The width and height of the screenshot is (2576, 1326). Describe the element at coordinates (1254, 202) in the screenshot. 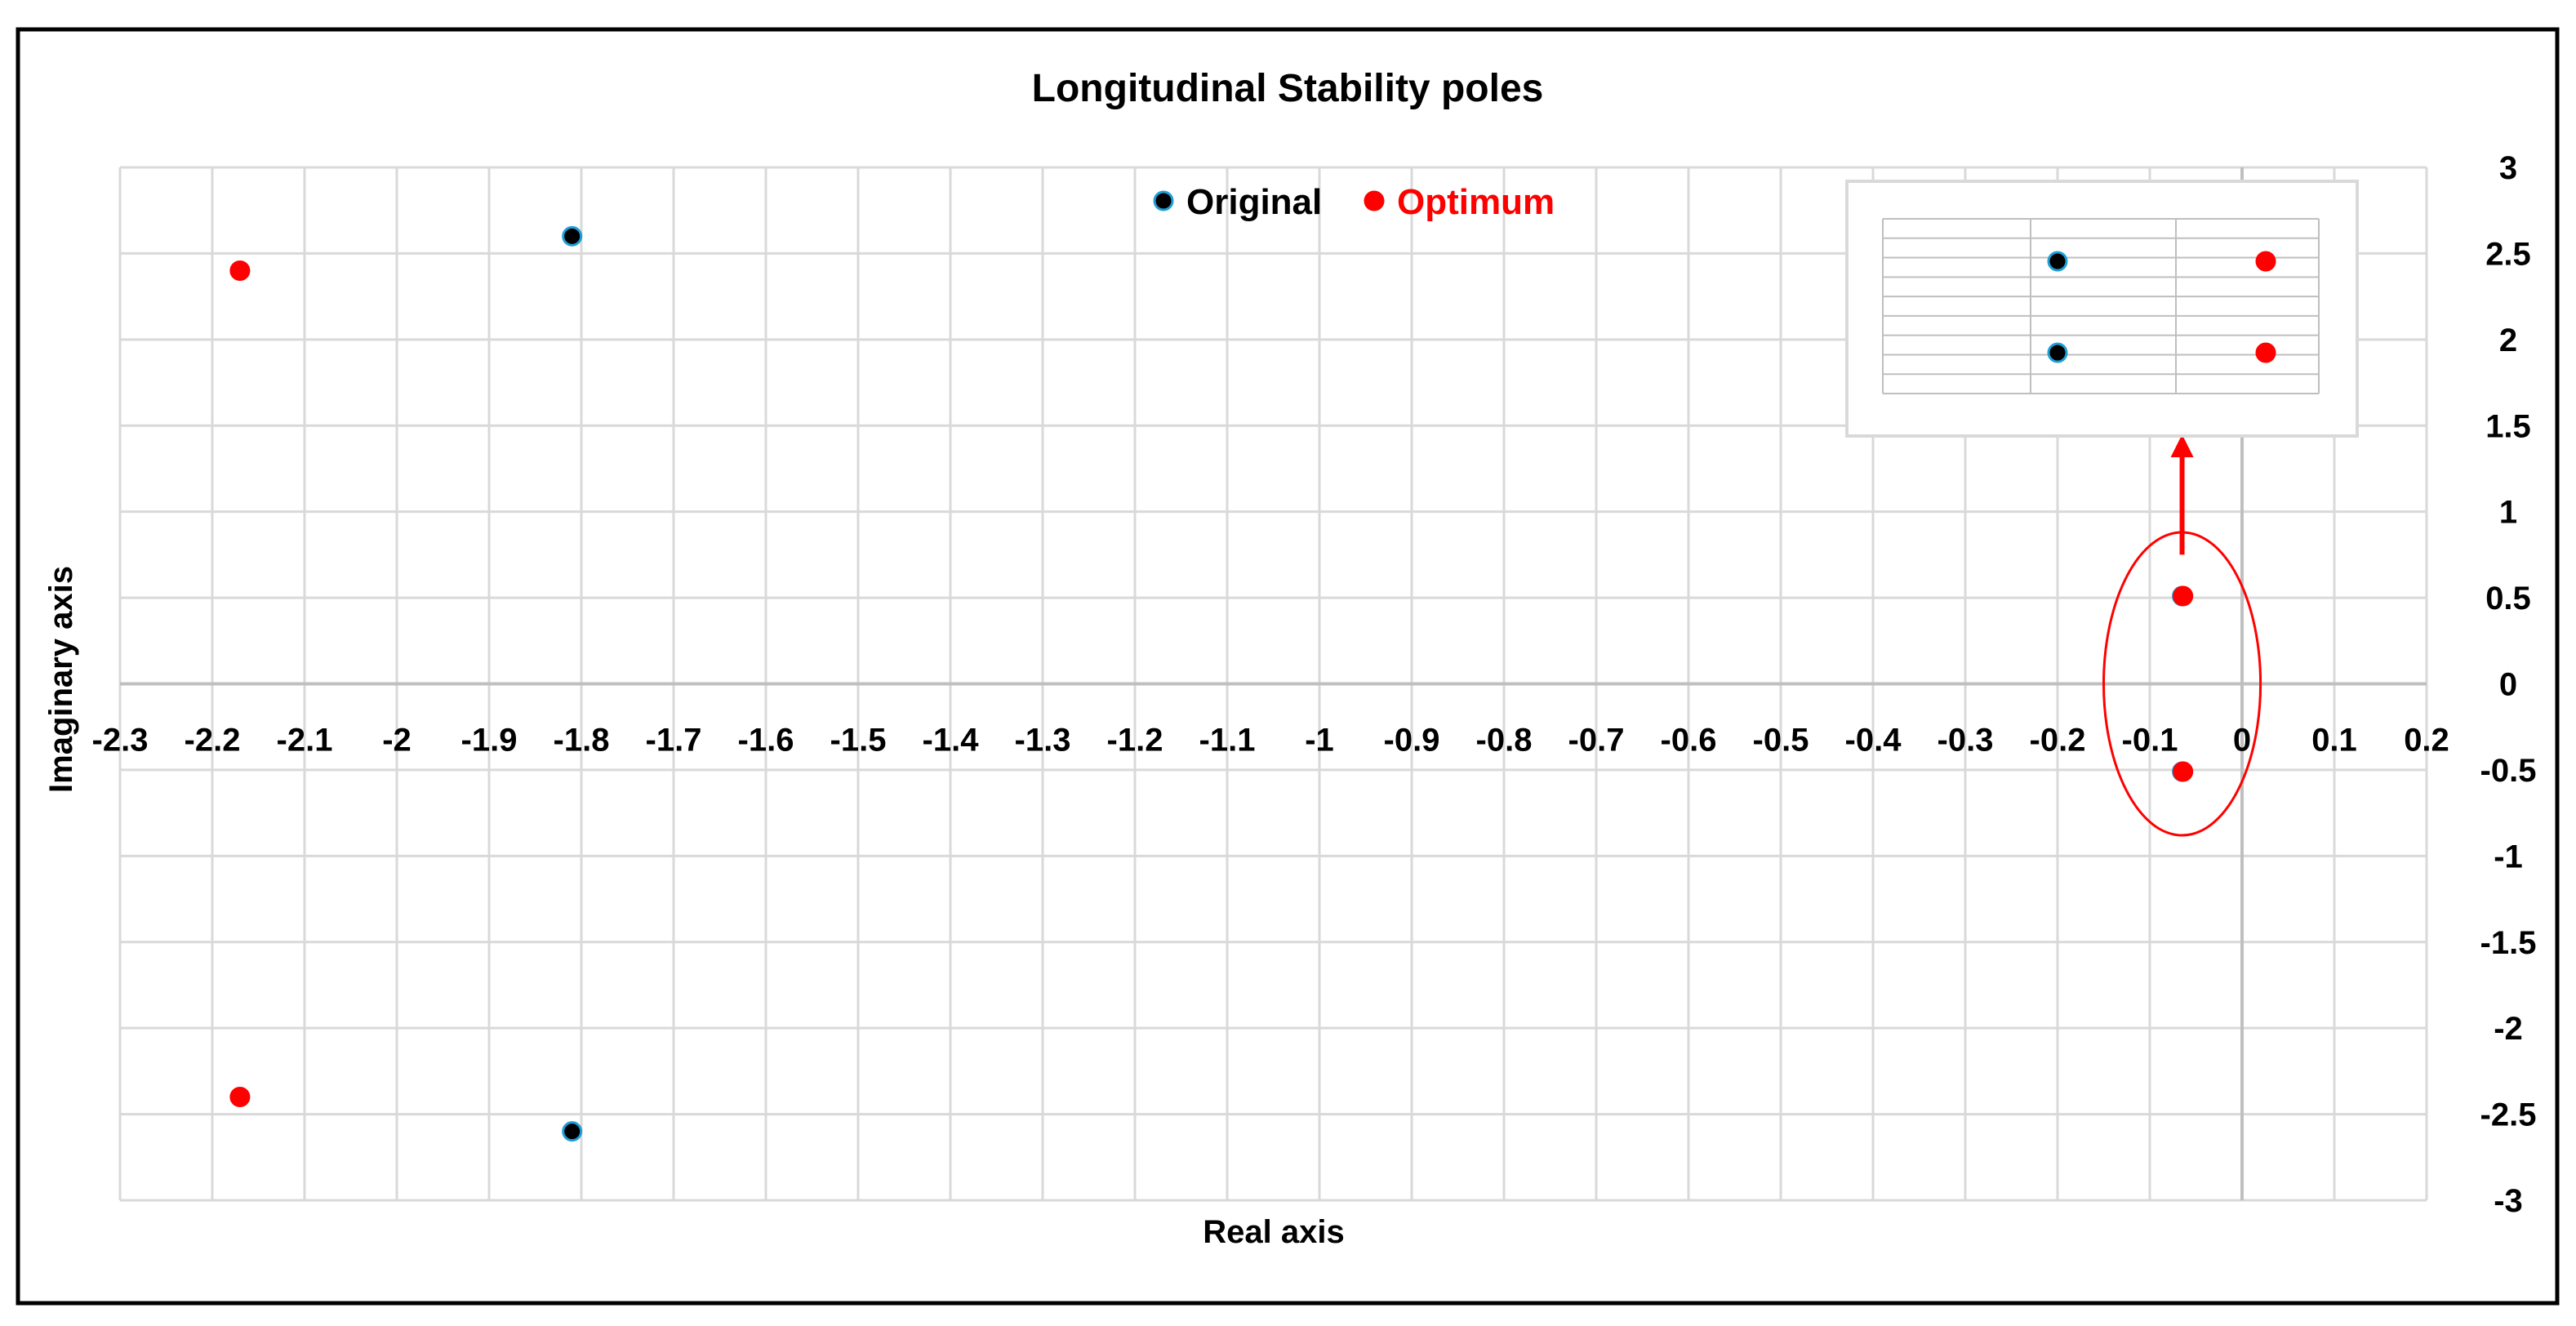

I see `legend-label-original: Original` at that location.